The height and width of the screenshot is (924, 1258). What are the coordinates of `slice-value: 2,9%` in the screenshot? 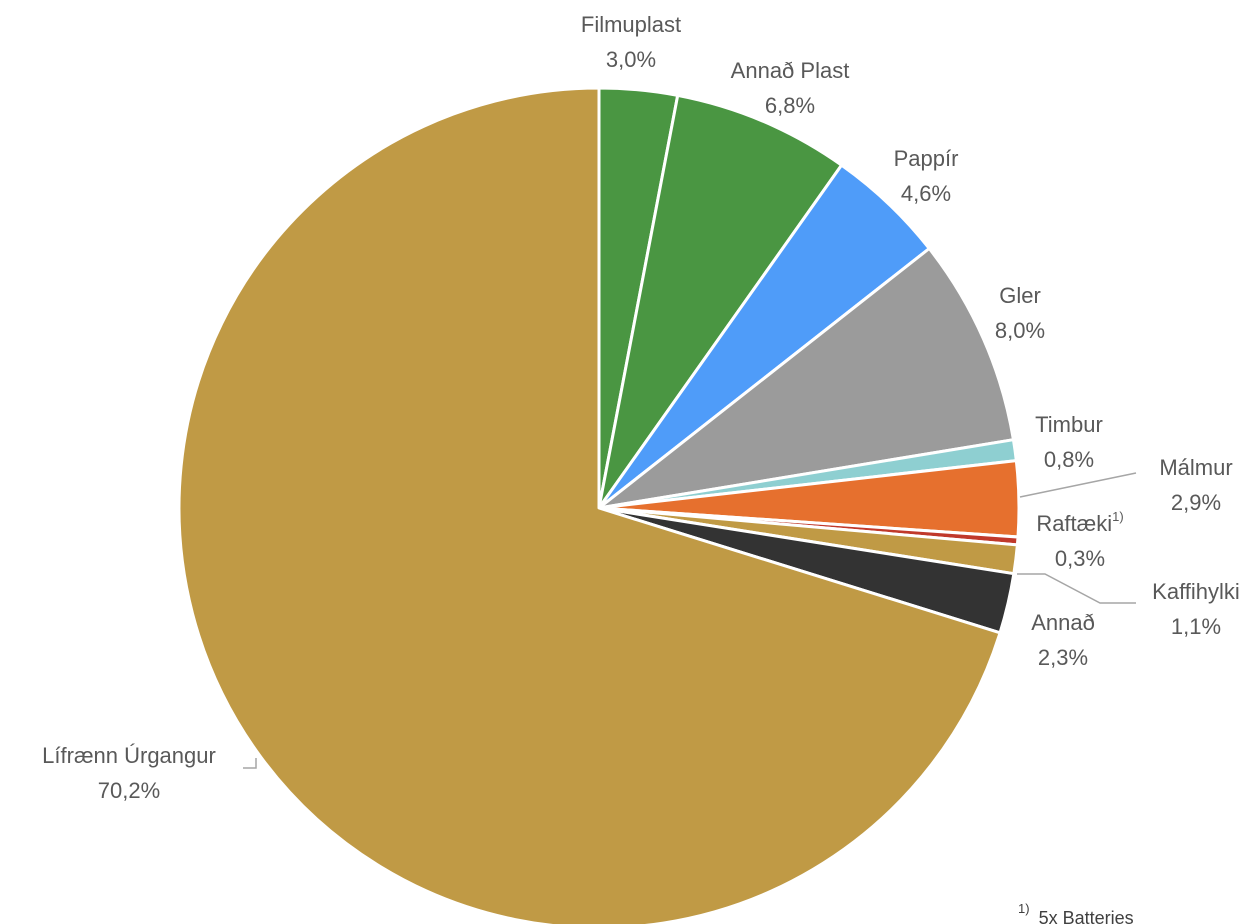 It's located at (1196, 502).